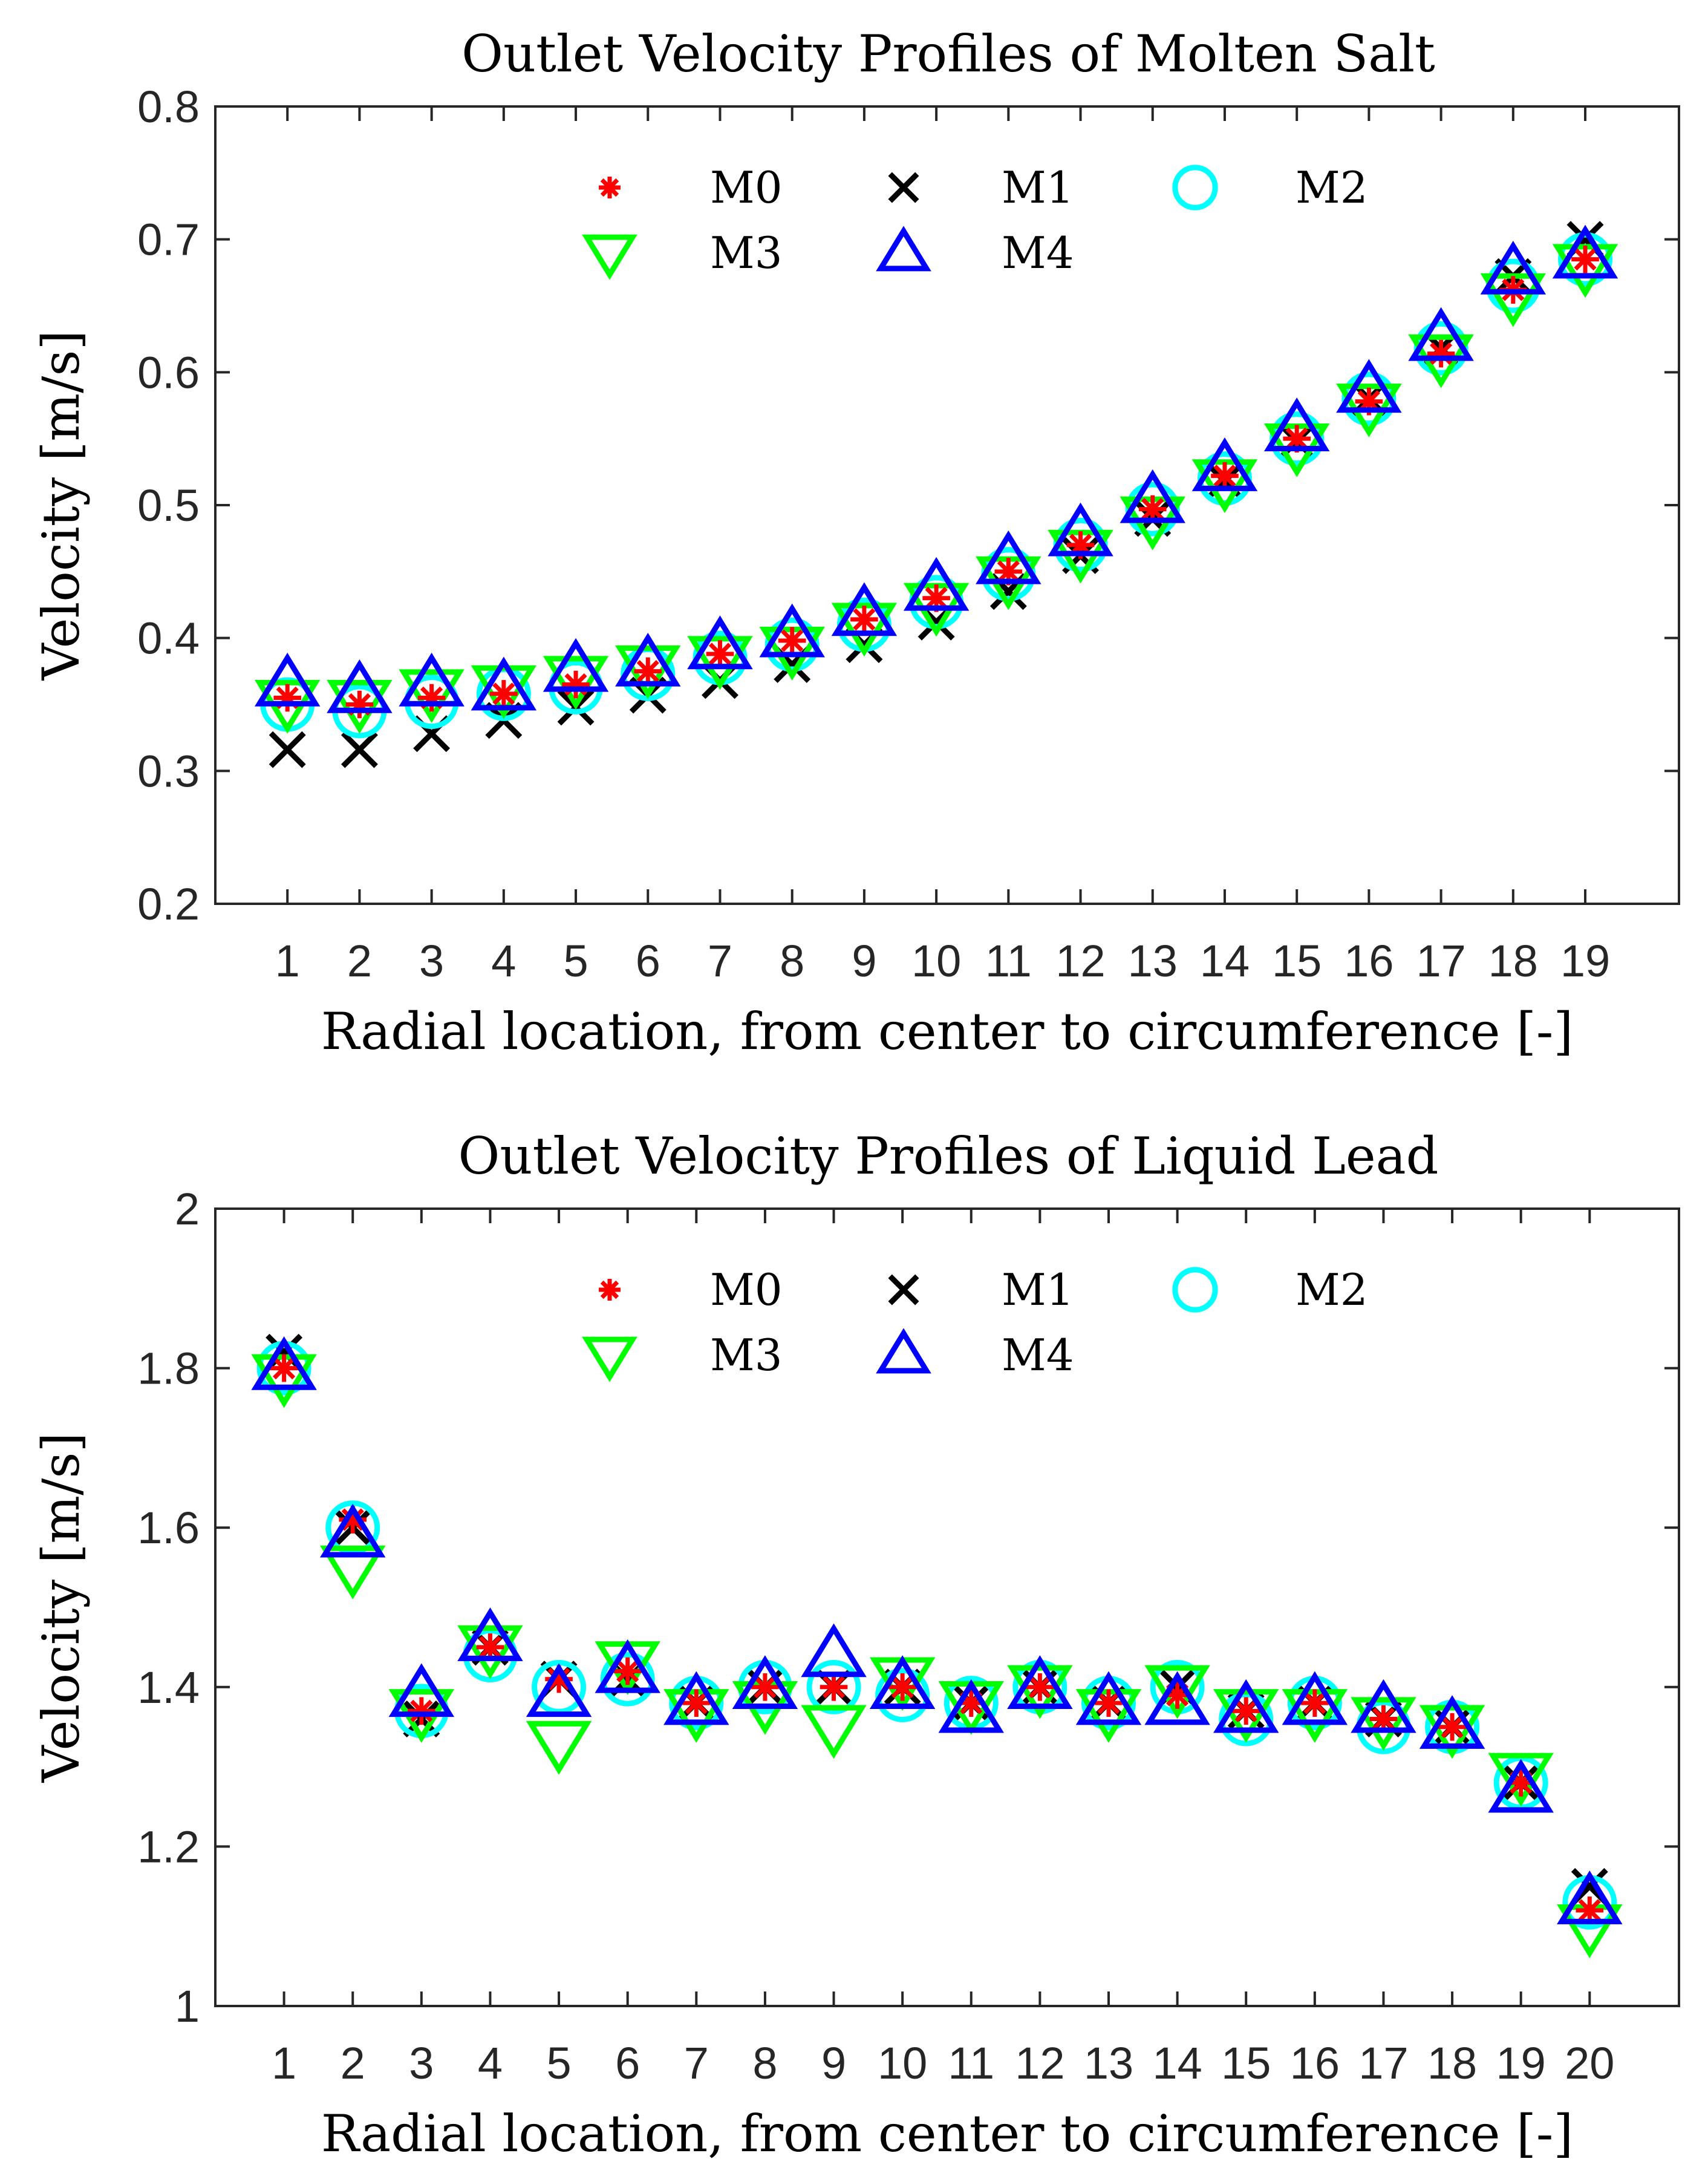  I want to click on x-tick-label: 11, so click(971, 2063).